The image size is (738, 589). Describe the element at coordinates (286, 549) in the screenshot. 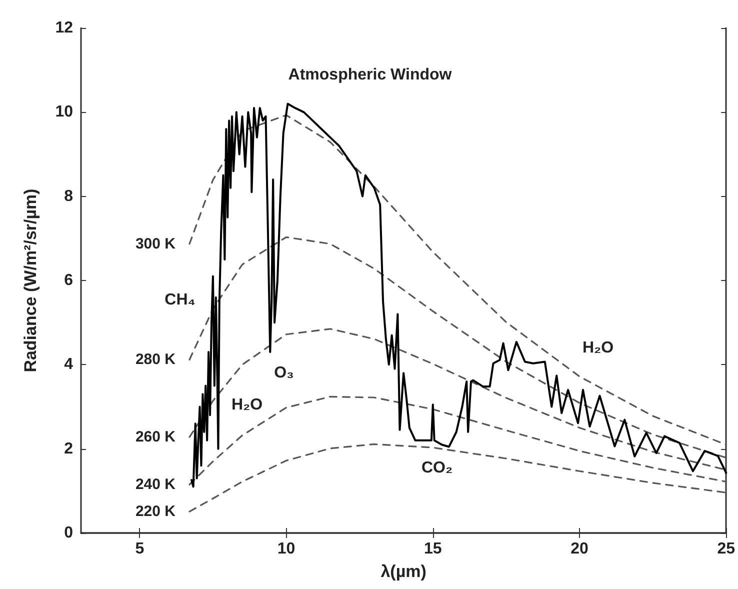

I see `x-tick-label: 10` at that location.